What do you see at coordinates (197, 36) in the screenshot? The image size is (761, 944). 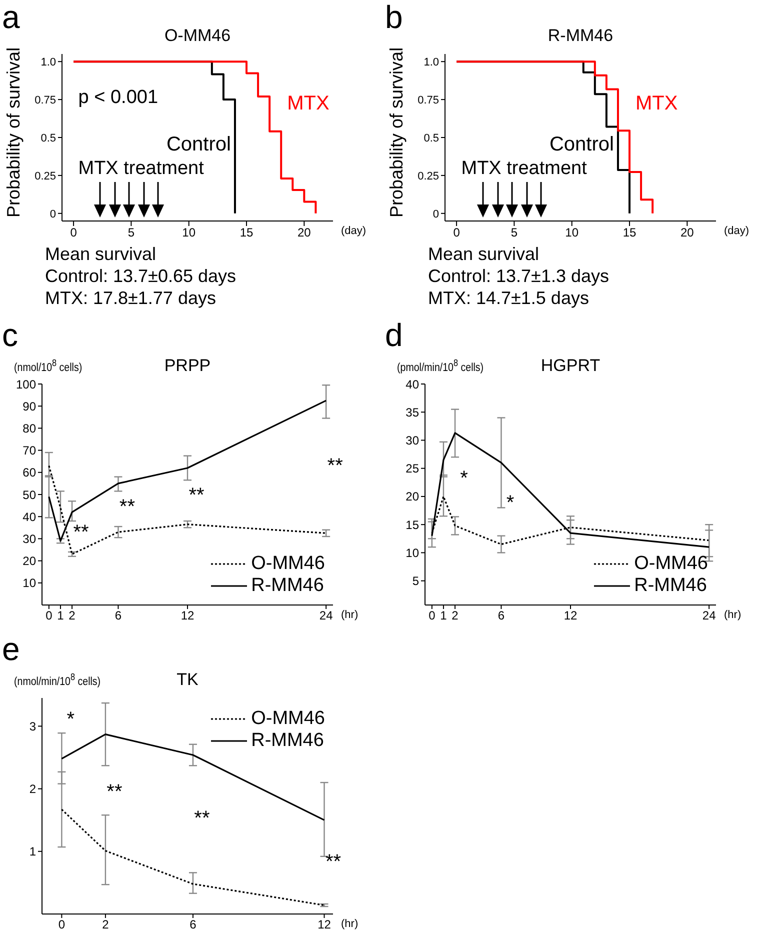 I see `chart-title: O-MM46` at bounding box center [197, 36].